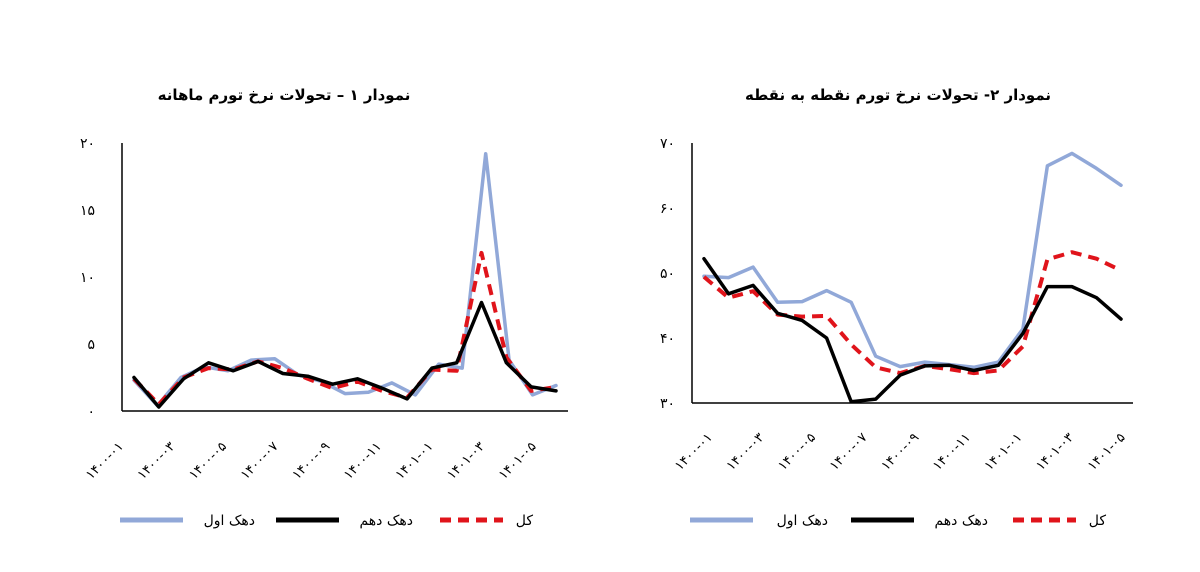 This screenshot has width=1200, height=572. What do you see at coordinates (898, 95) in the screenshot?
I see `chart-2-title: نمودار ۲- تحولات نرخ تورم نقطه به نقطه` at bounding box center [898, 95].